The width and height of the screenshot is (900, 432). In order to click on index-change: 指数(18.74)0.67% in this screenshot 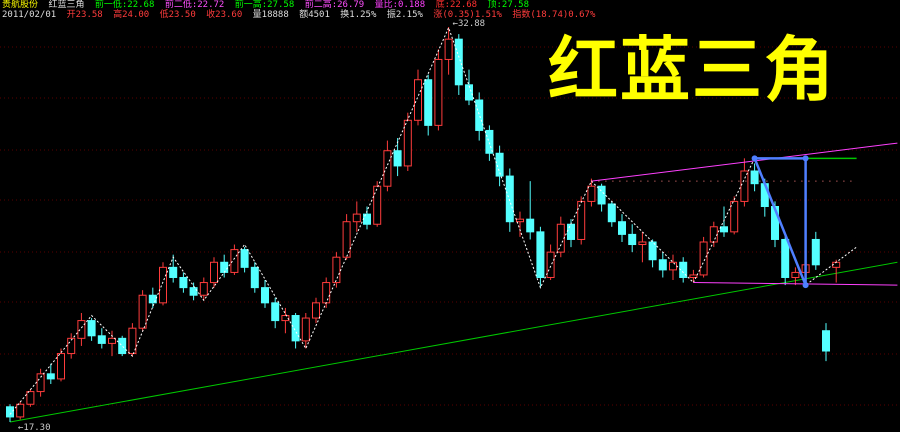, I will do `click(554, 15)`.